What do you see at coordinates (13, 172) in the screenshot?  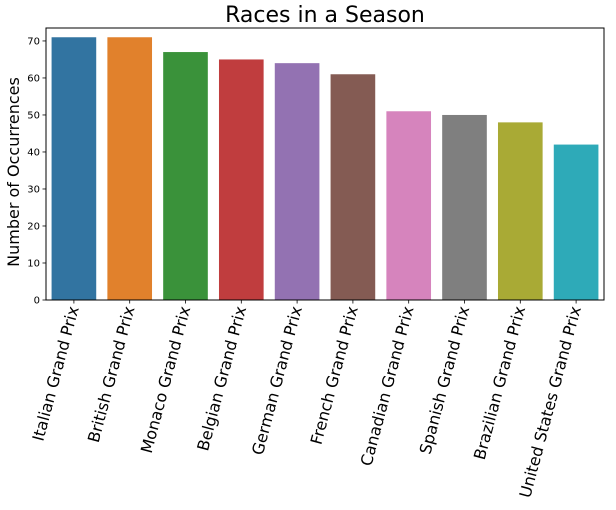 I see `y-axis-label: Number of Occurrences` at bounding box center [13, 172].